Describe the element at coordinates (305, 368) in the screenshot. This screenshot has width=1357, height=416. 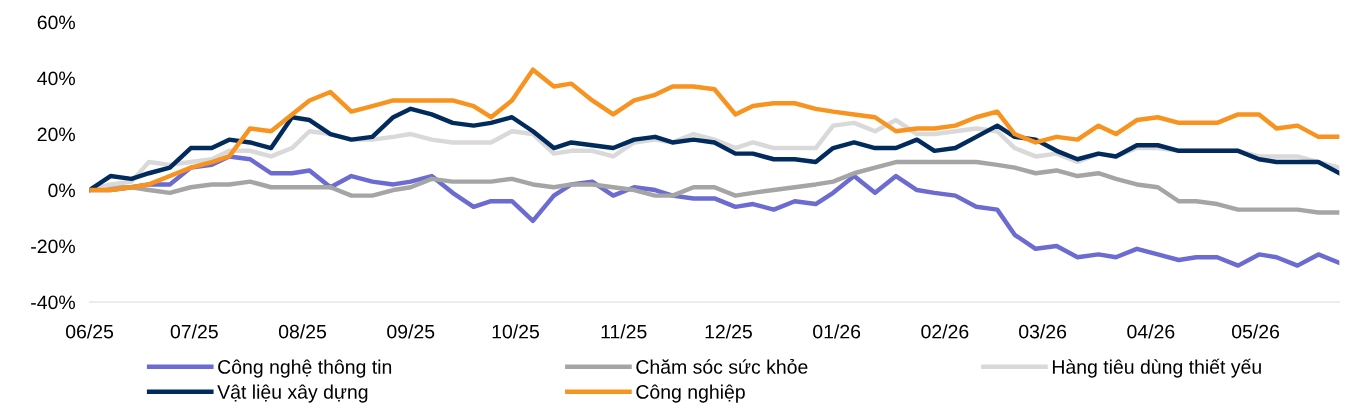
I see `legend-label: Công nghệ thông tin` at that location.